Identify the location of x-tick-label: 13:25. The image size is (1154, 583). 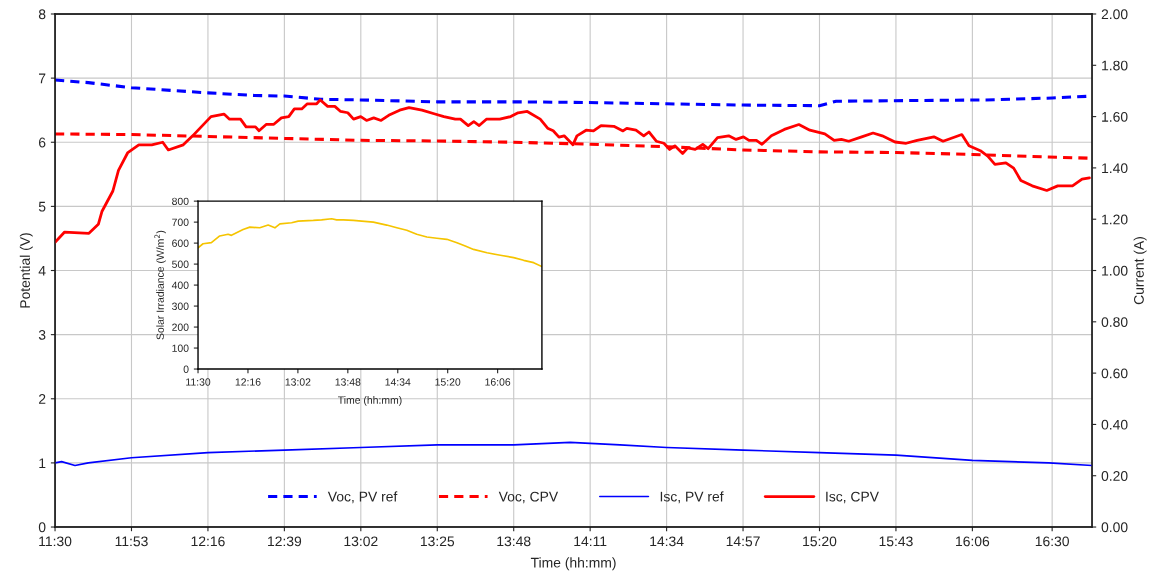
(437, 541).